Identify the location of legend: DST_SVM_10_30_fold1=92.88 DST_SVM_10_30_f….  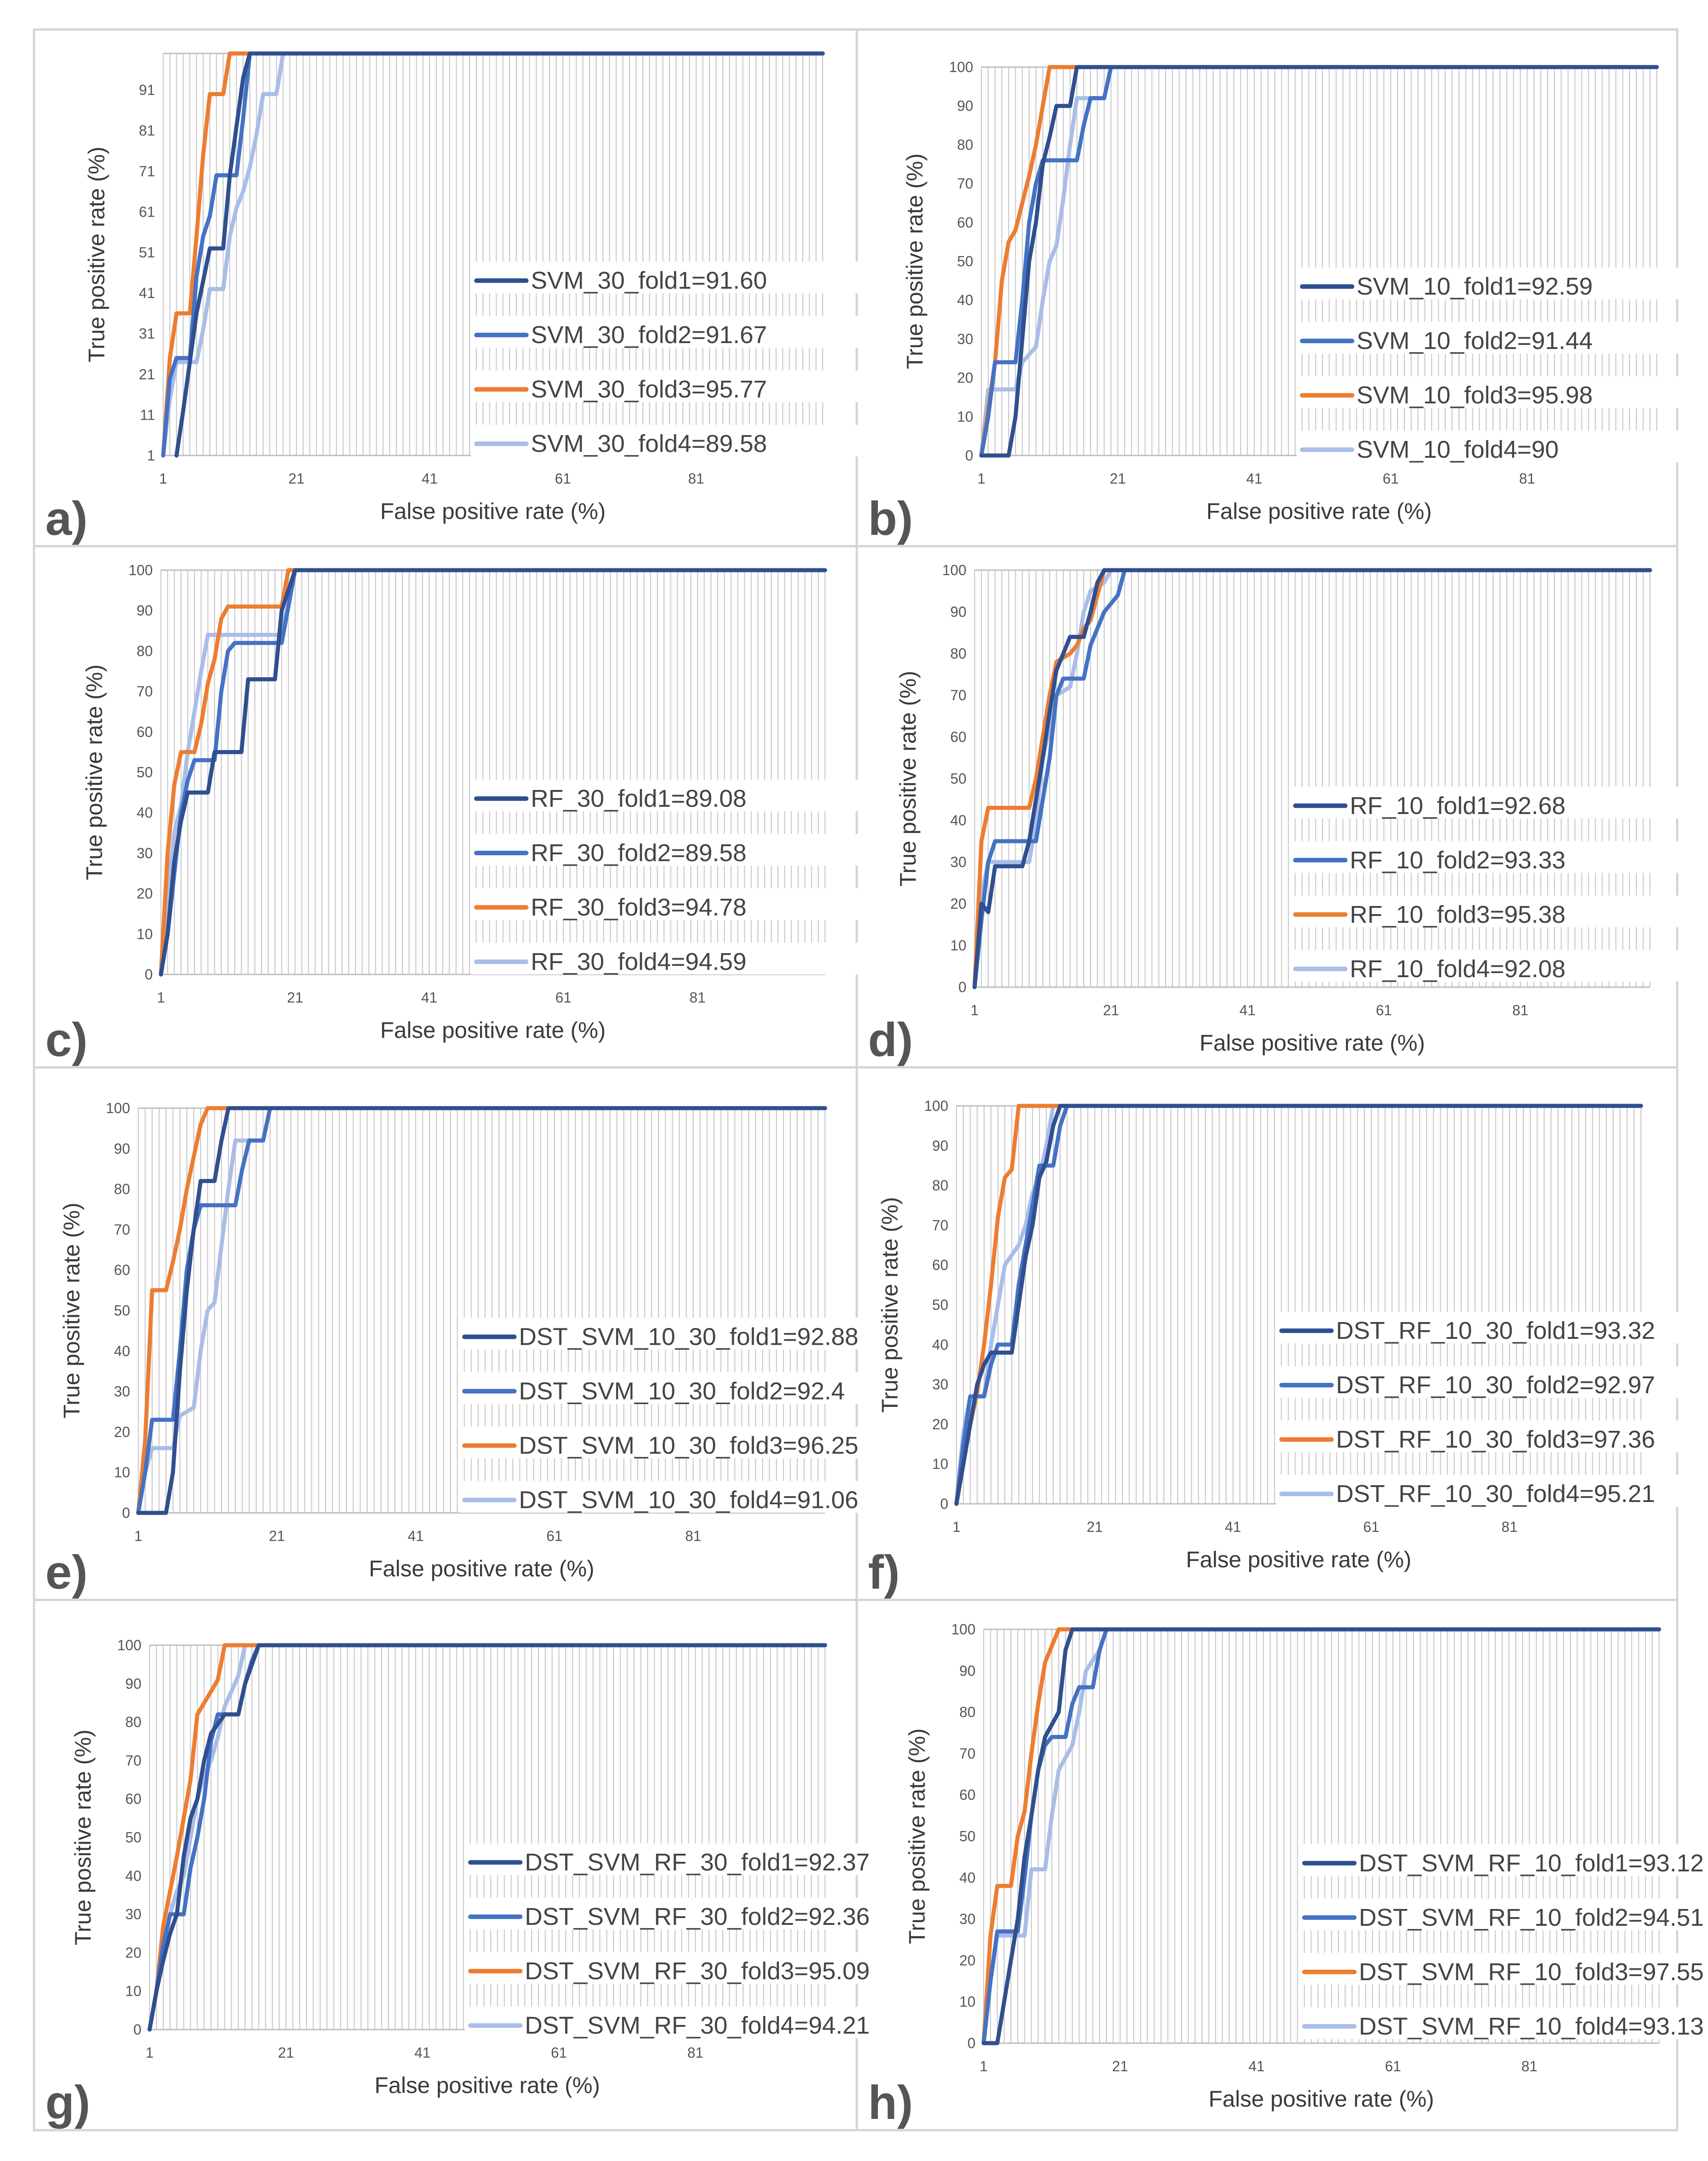
(663, 1416).